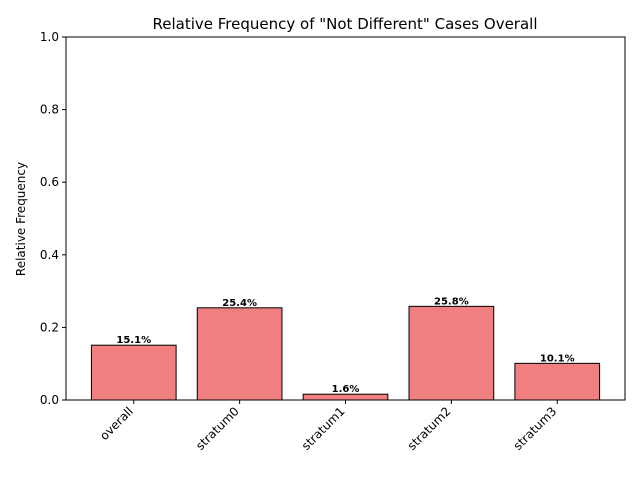  What do you see at coordinates (49, 400) in the screenshot?
I see `y-tick-label: 0.0` at bounding box center [49, 400].